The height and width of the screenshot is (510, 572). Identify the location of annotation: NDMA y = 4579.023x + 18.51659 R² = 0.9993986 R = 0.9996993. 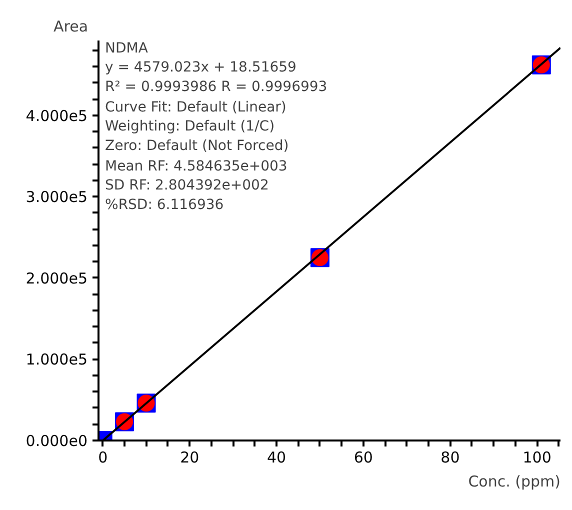
(216, 67).